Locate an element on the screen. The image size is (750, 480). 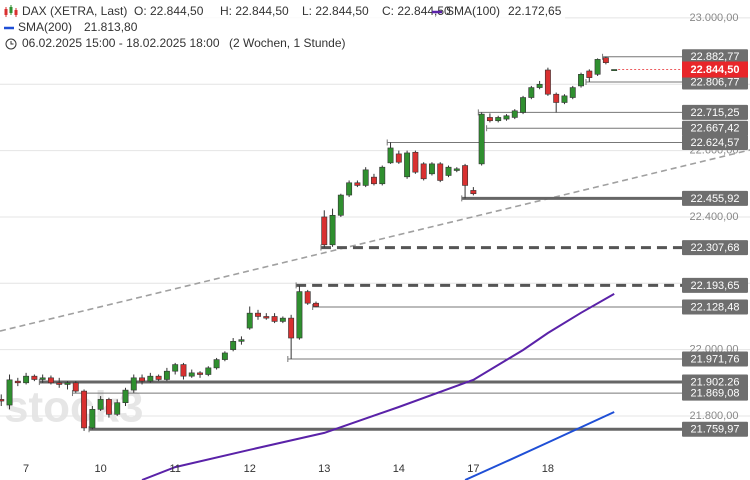
current-price-label: 22.844,50 is located at coordinates (715, 70).